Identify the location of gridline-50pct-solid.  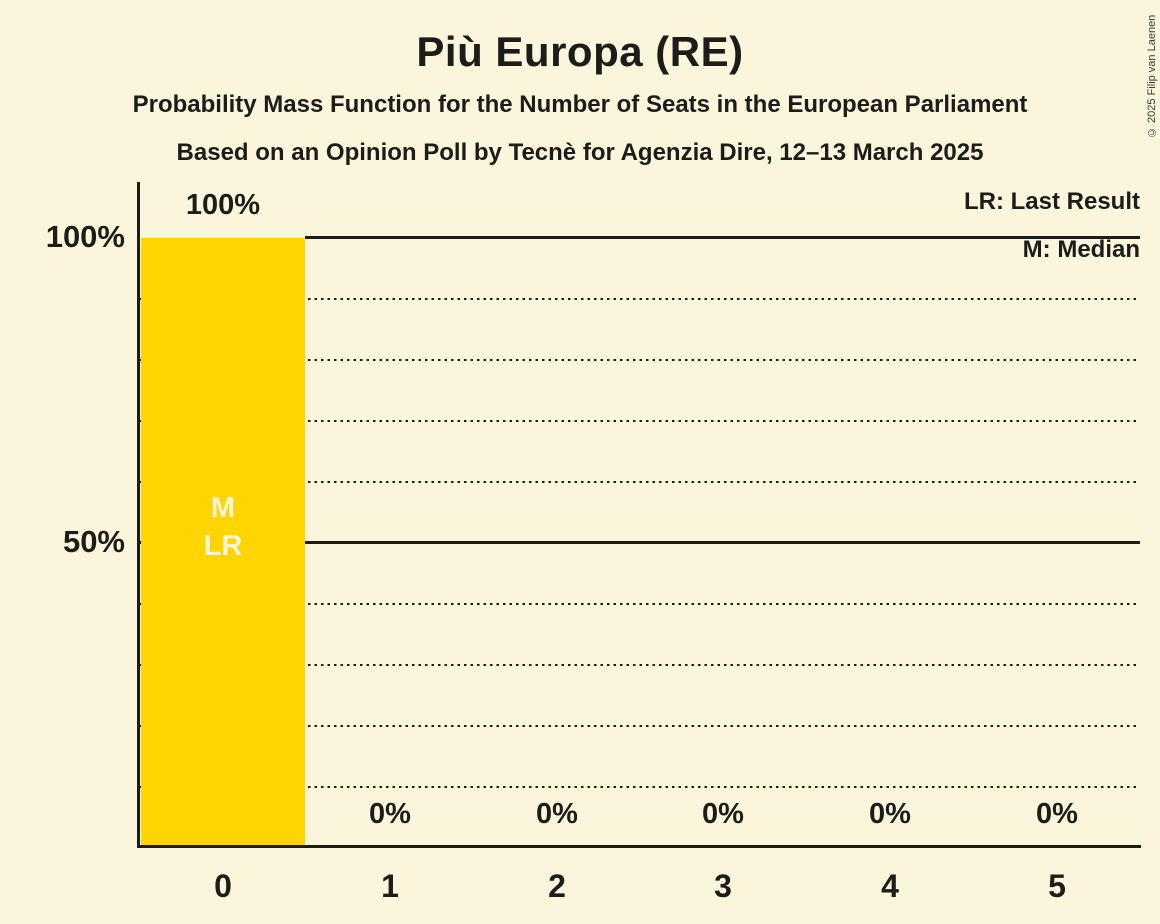
(639, 542).